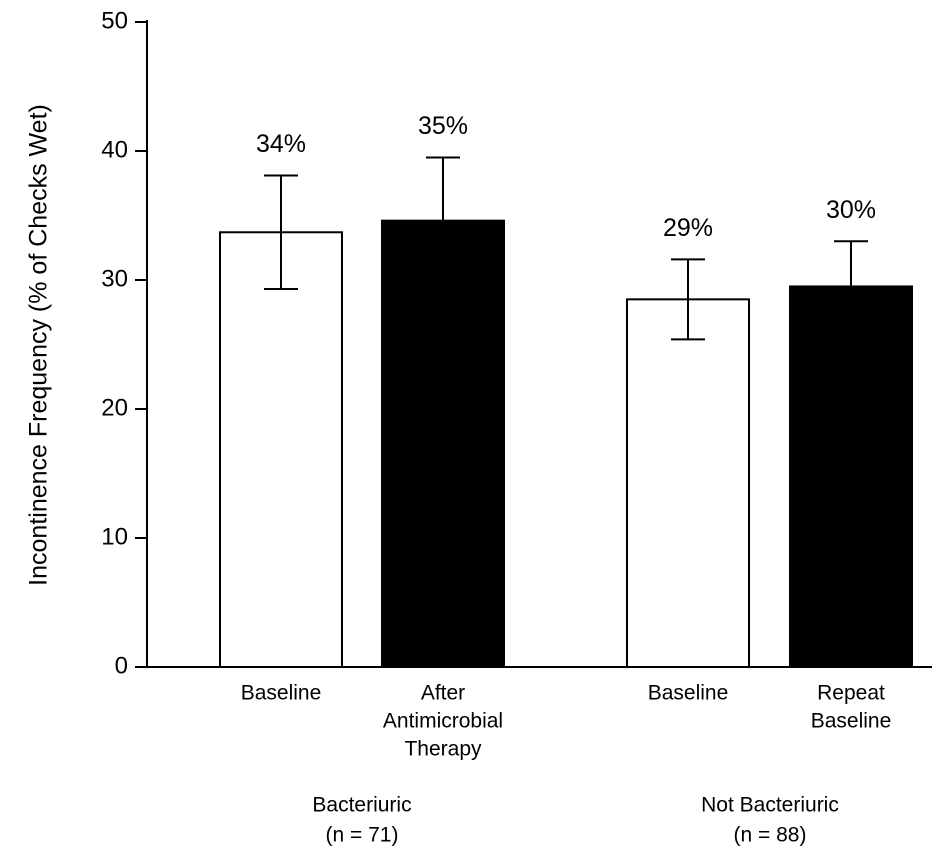  I want to click on value-label: 34%, so click(281, 144).